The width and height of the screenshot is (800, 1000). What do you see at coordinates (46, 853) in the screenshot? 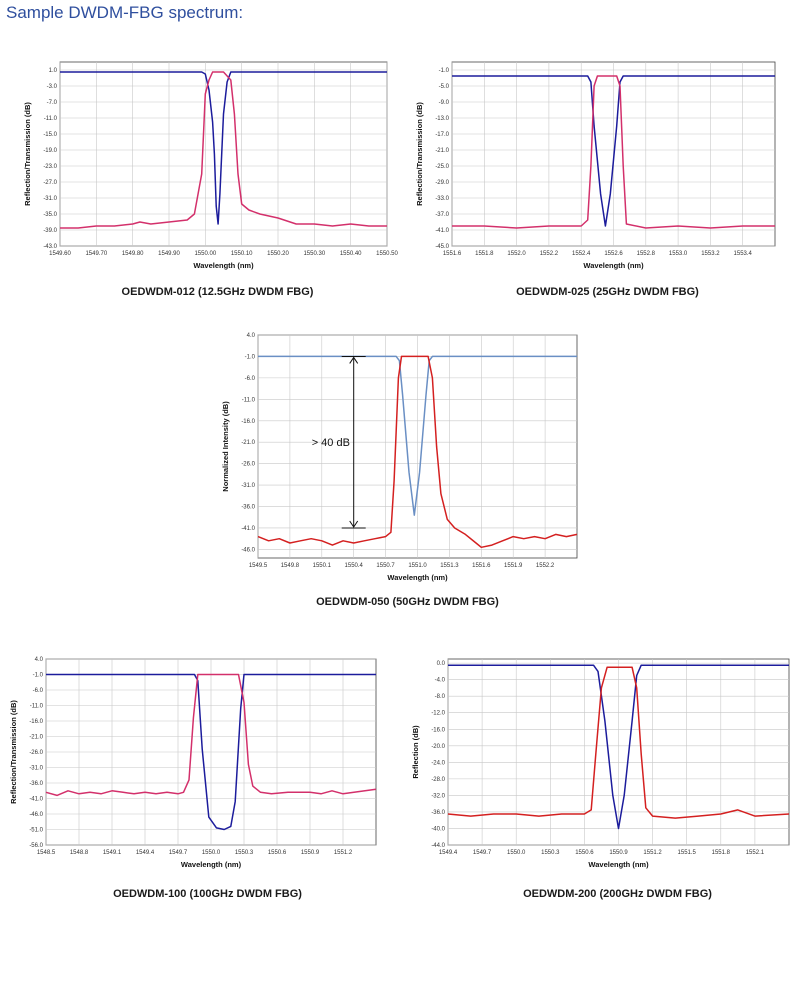
I see `x-tick-label: 1548.5` at bounding box center [46, 853].